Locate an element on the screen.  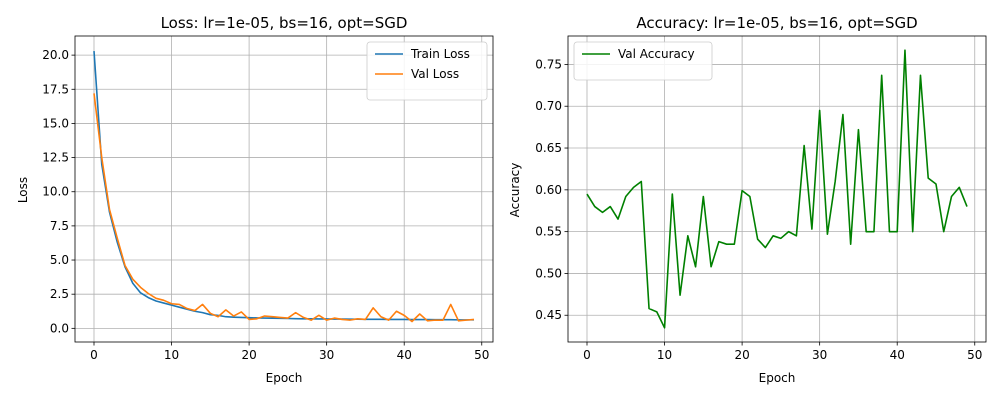
accuracy-x-axis-label: Epoch is located at coordinates (777, 378).